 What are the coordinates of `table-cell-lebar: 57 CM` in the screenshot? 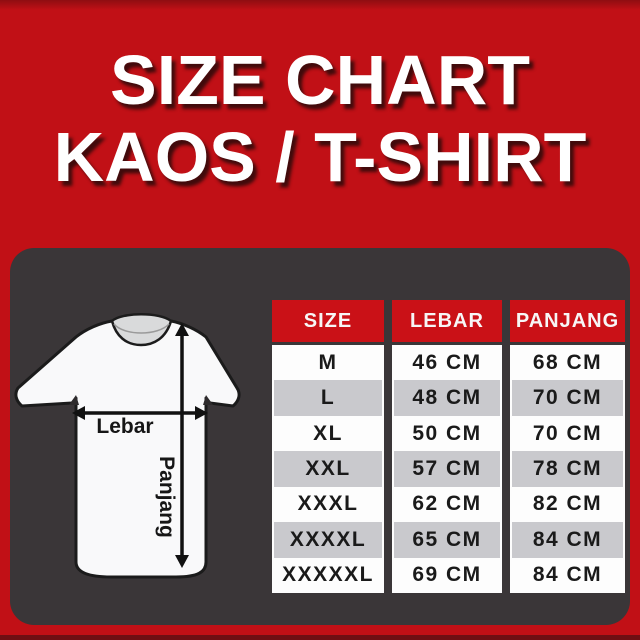 It's located at (447, 469).